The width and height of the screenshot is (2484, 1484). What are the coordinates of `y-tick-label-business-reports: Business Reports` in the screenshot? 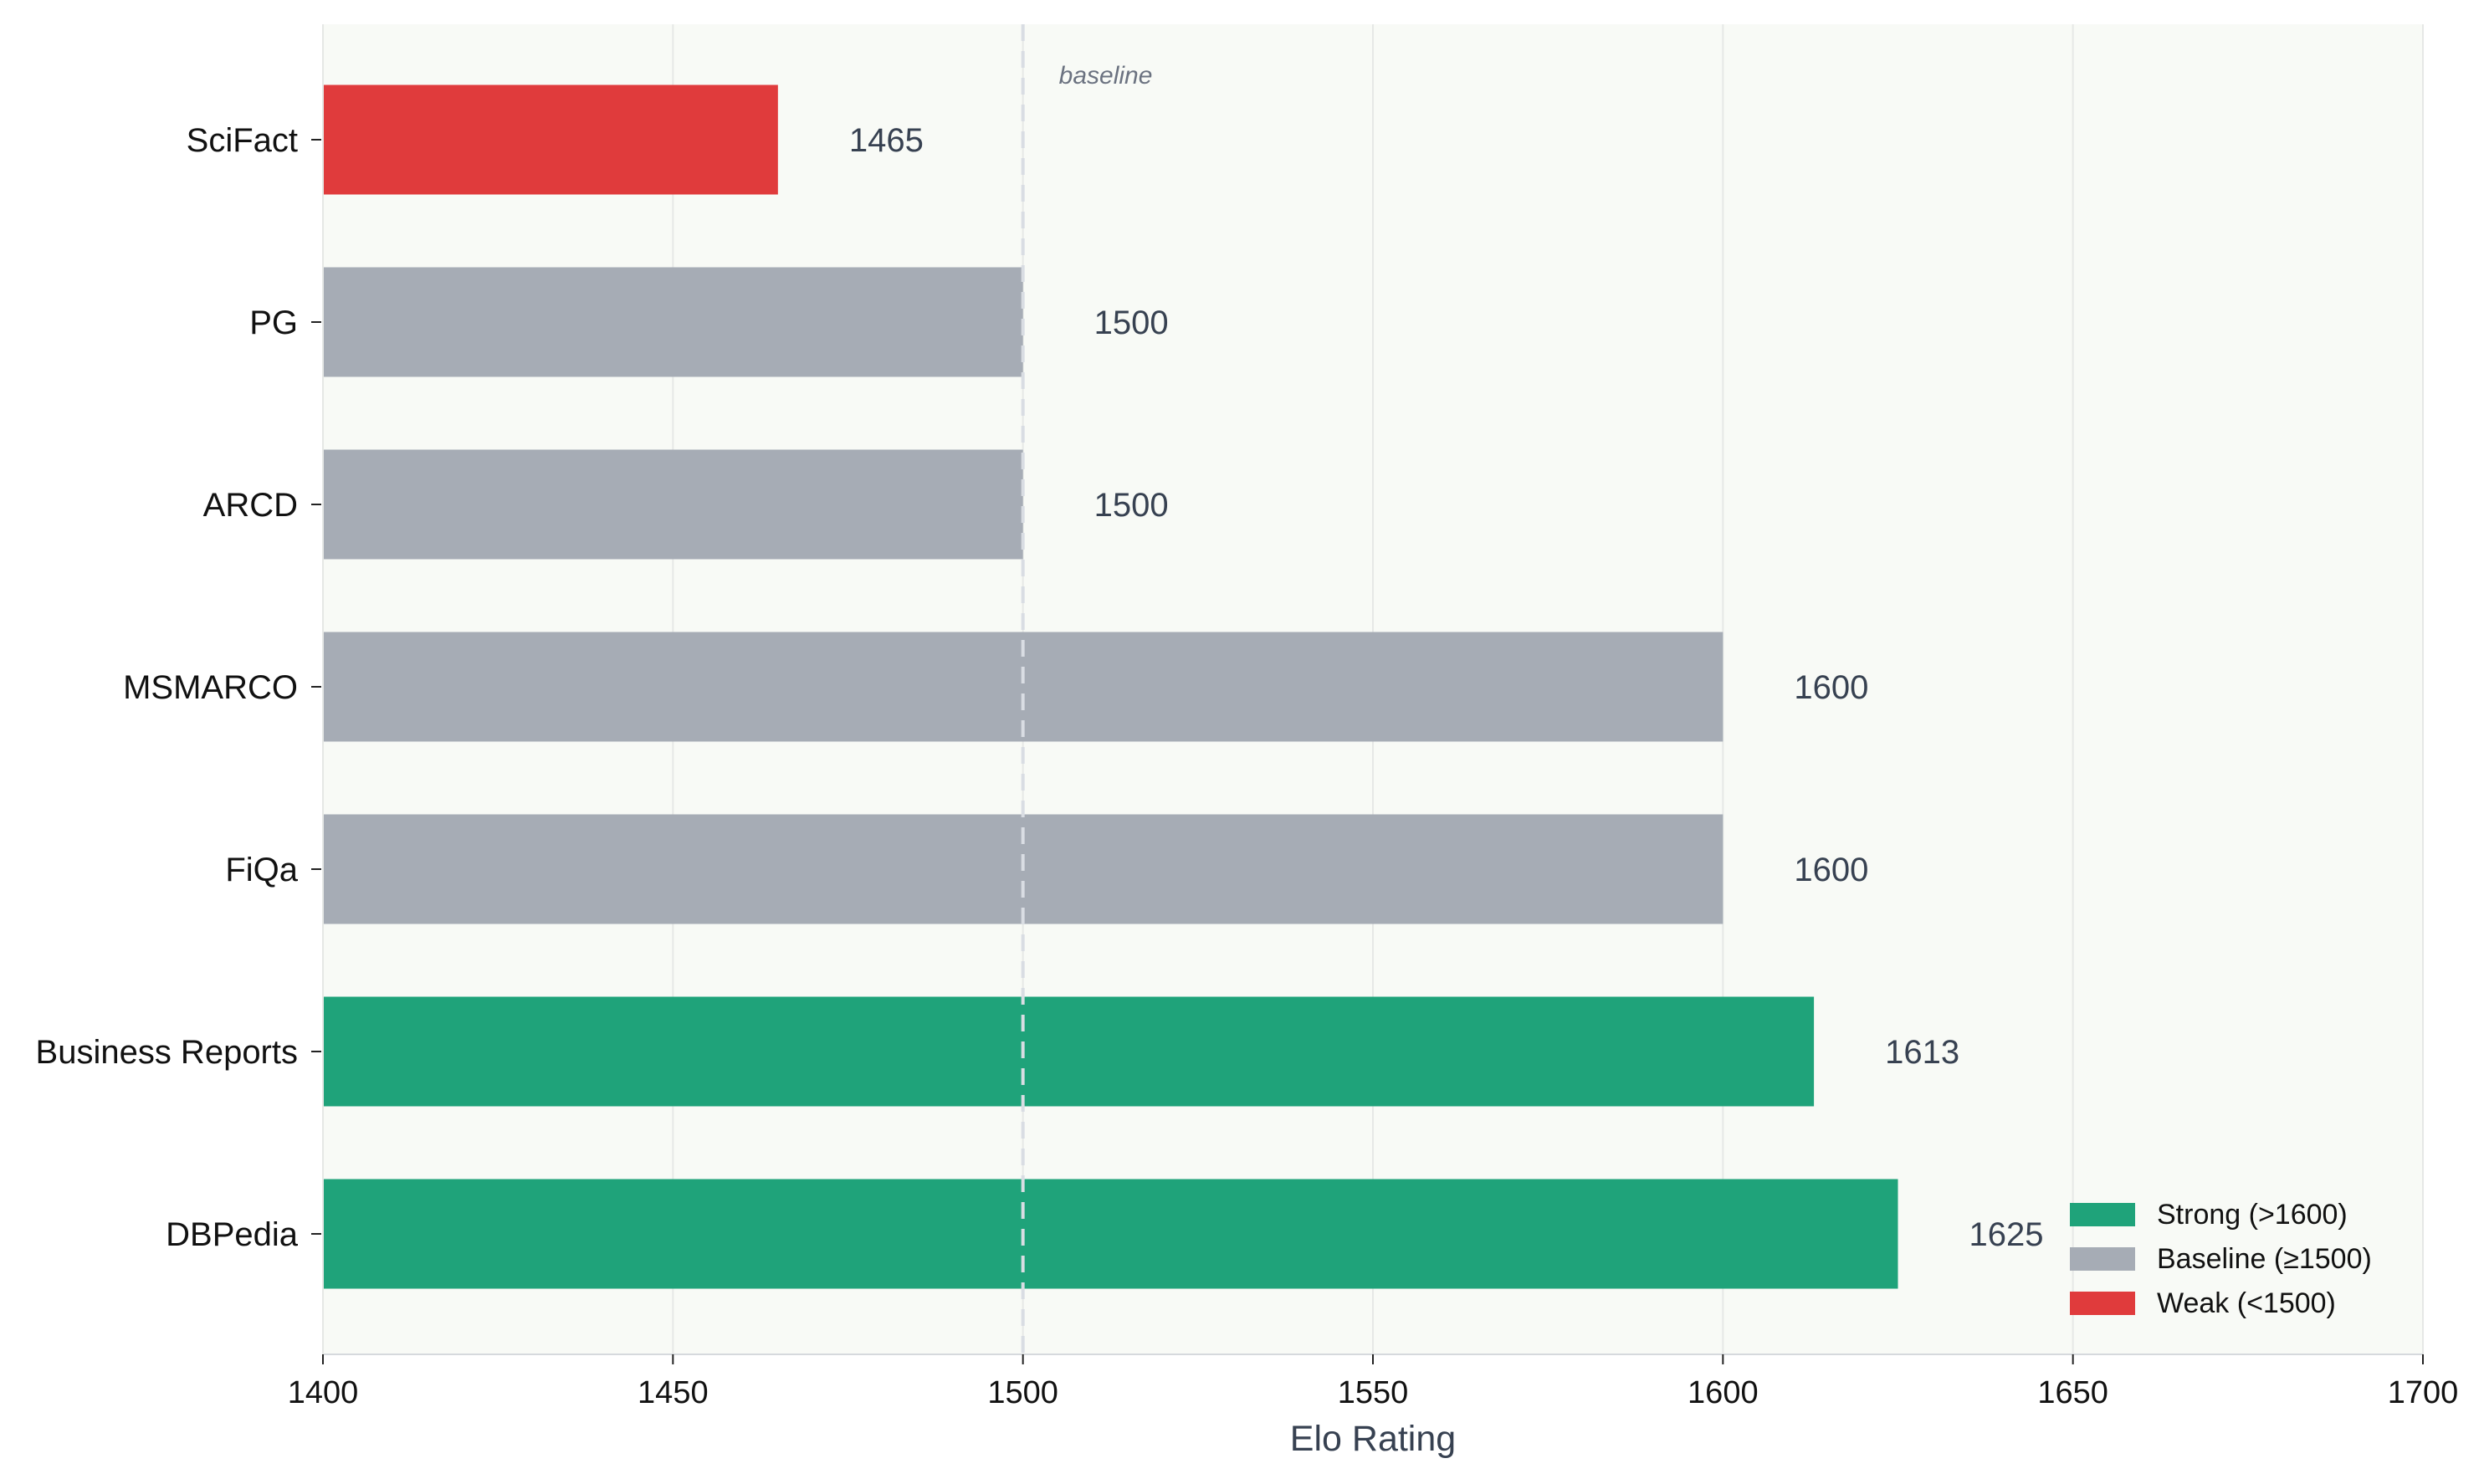 It's located at (167, 1052).